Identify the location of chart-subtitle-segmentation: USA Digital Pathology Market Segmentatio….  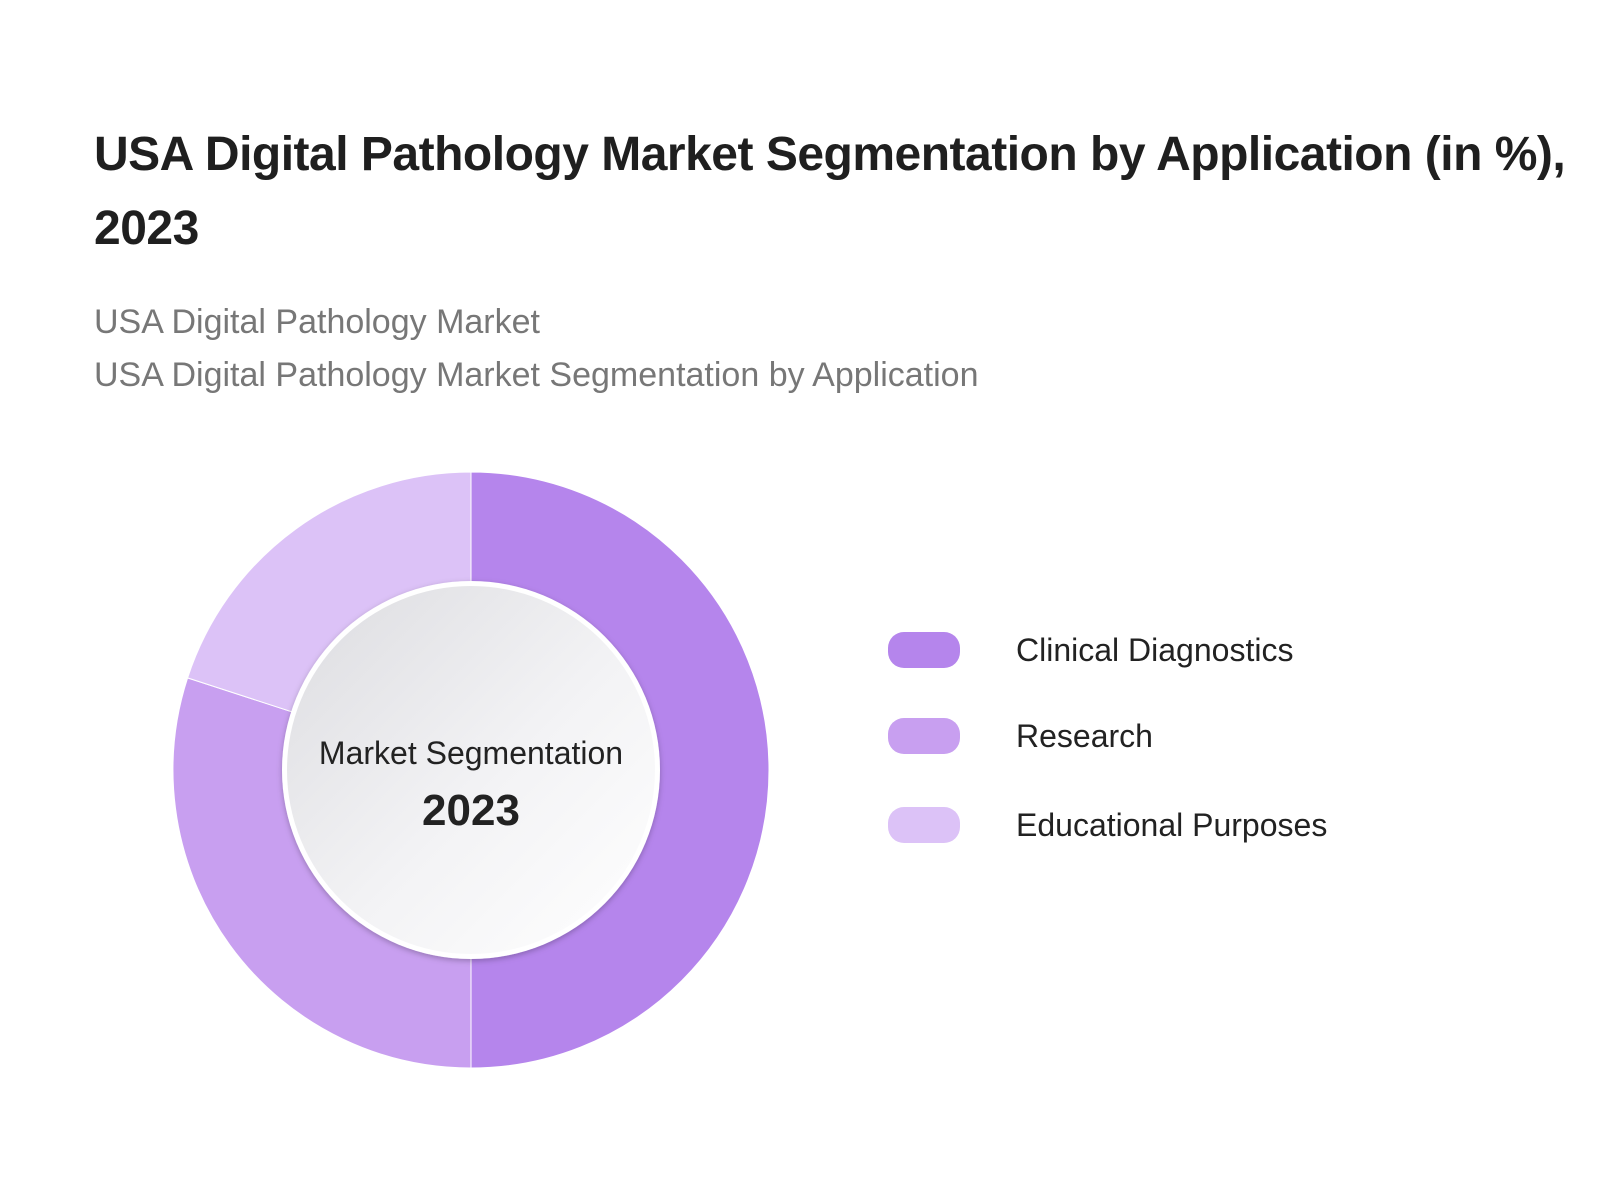
(536, 375).